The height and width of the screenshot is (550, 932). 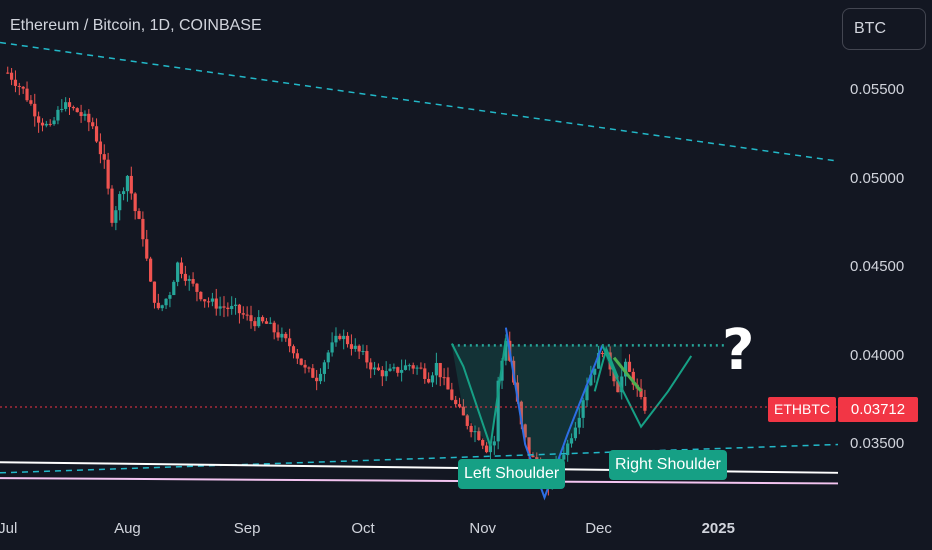 What do you see at coordinates (877, 355) in the screenshot?
I see `price-tick-label: 0.04000` at bounding box center [877, 355].